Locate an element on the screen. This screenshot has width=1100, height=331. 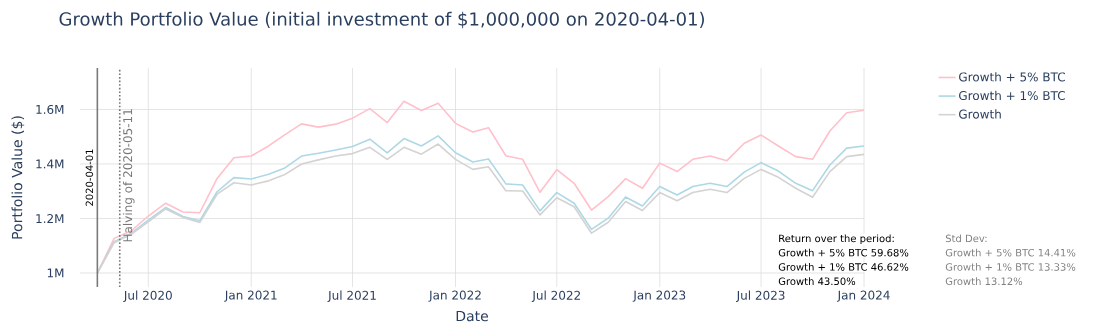
chart-title: Growth Portfolio Value (initial investment of $1,000,000 on 2020-04-01) is located at coordinates (381, 20).